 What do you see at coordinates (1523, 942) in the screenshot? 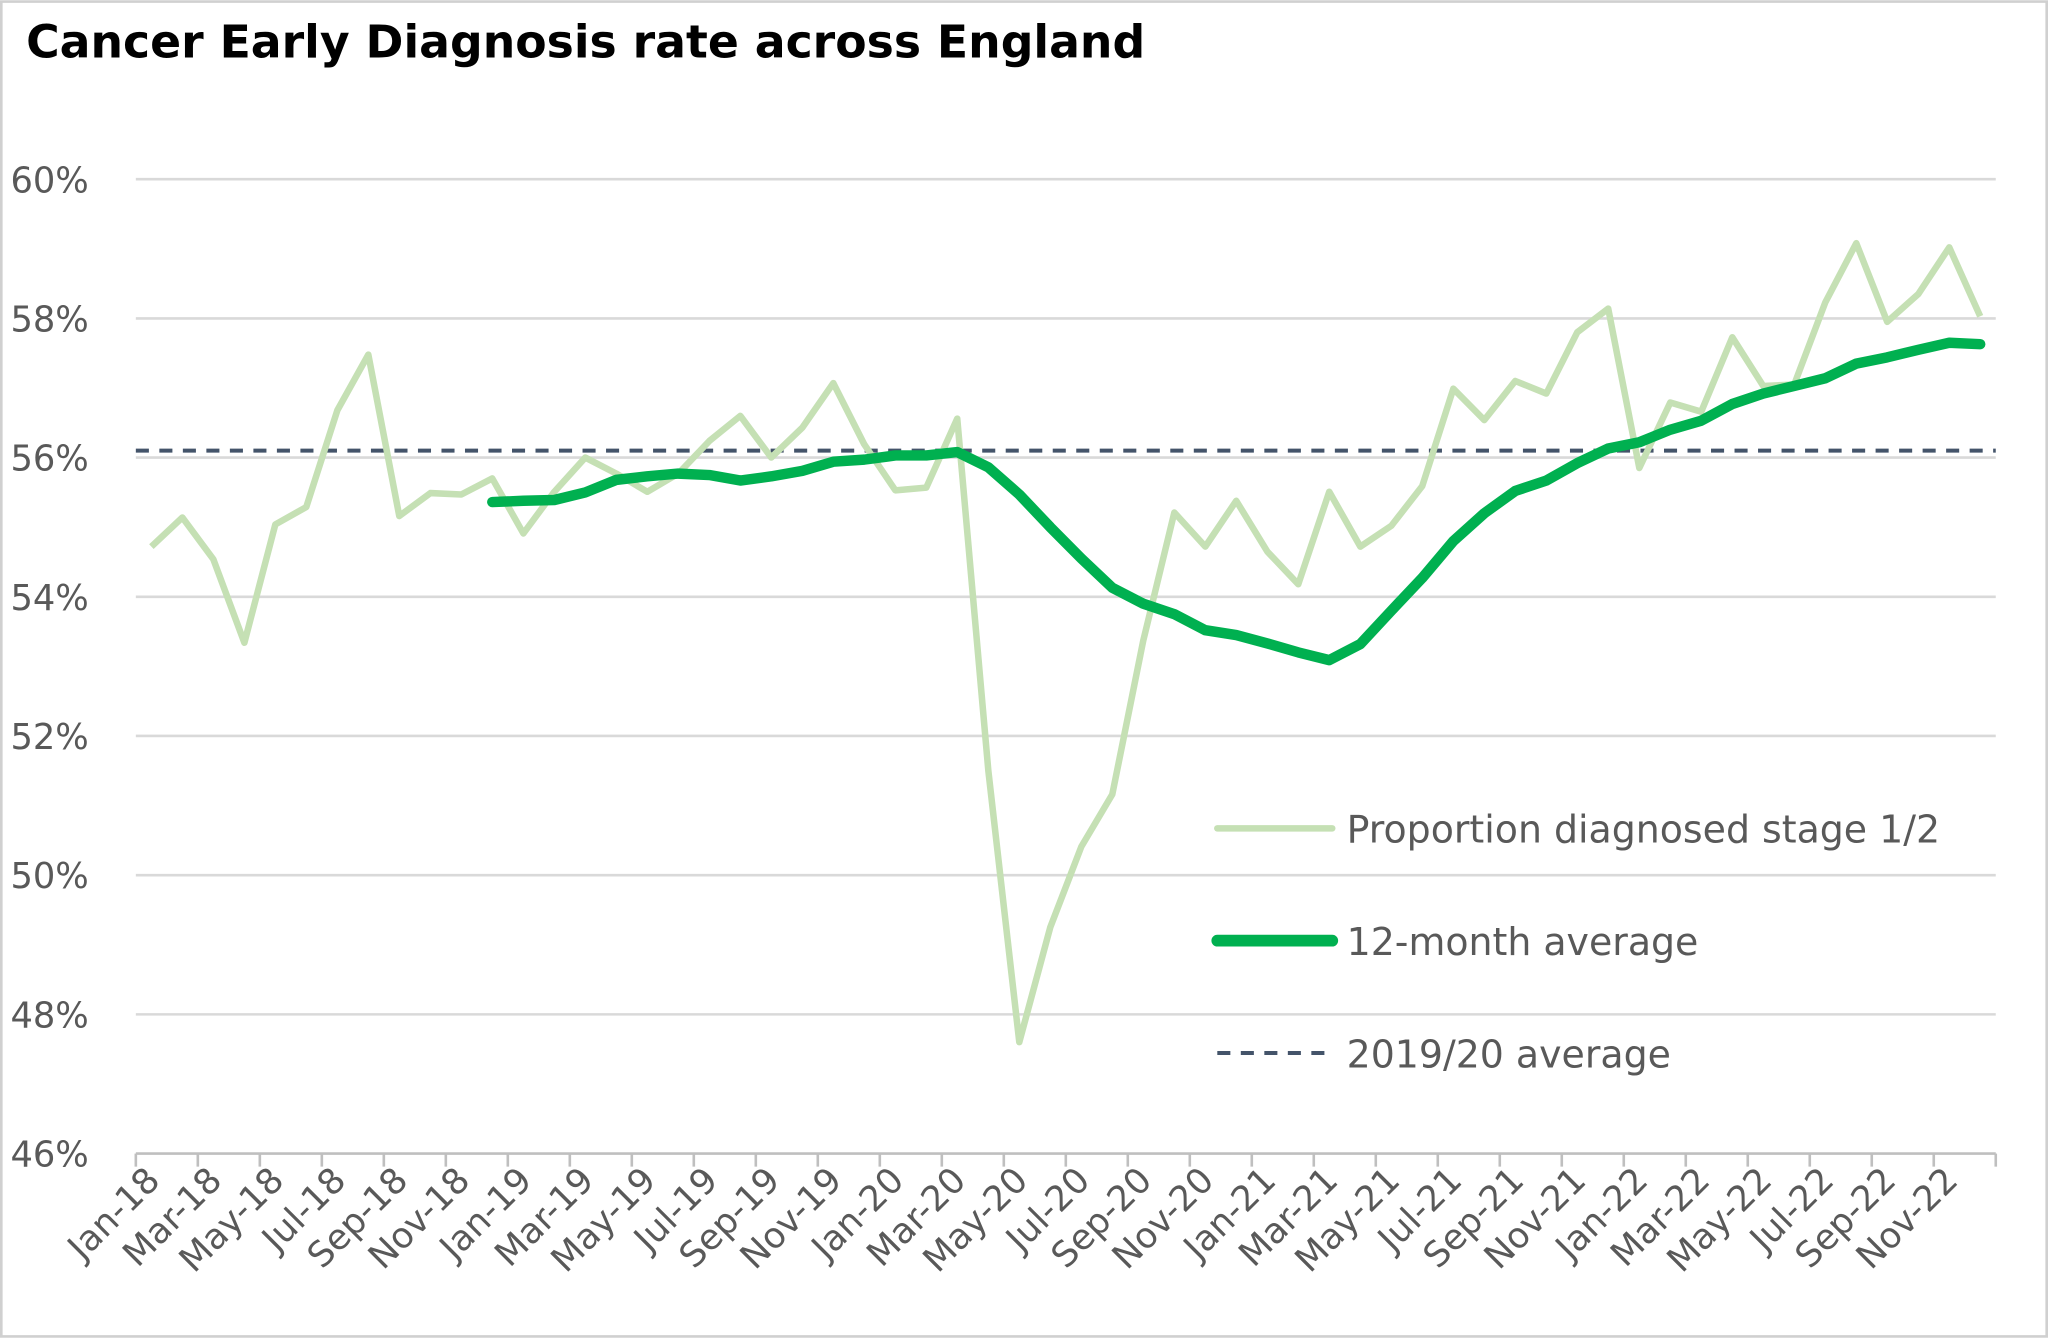
I see `legend-label: 12-month average` at bounding box center [1523, 942].